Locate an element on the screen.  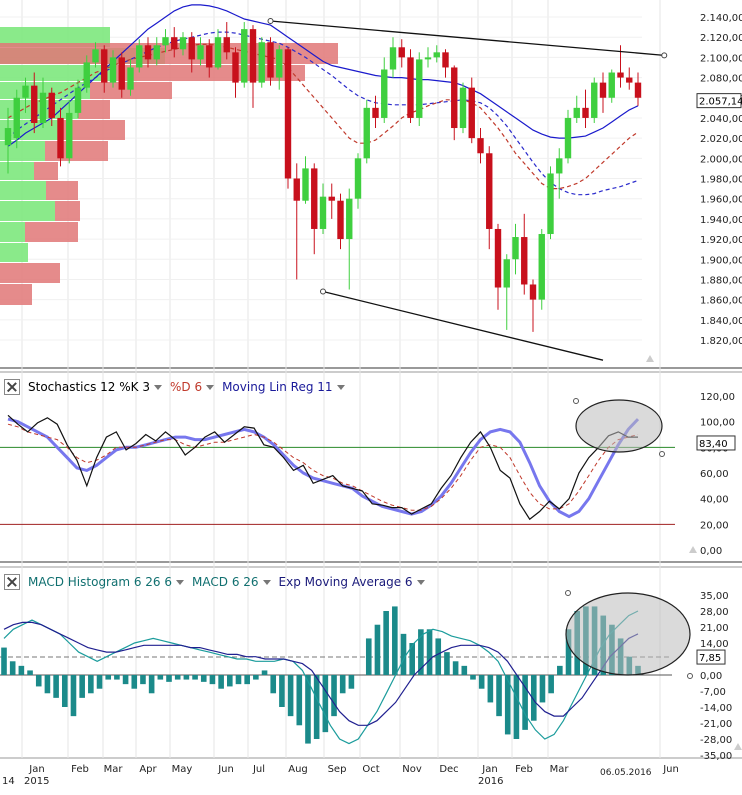
price-tick-label: 2.020,00 is located at coordinates (721, 139).